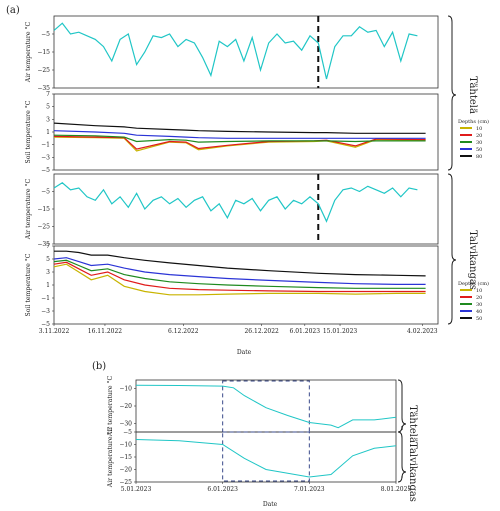 The height and width of the screenshot is (511, 500). I want to click on x-tick-label: 4.02.2023, so click(422, 331).